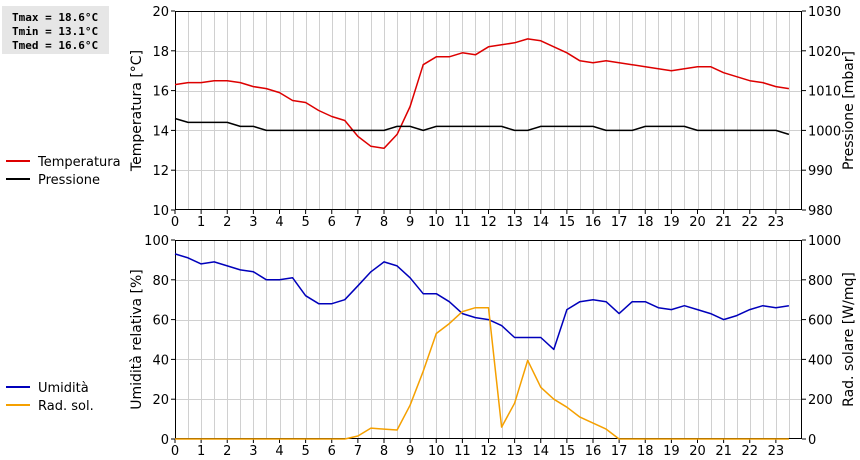 The height and width of the screenshot is (460, 860). Describe the element at coordinates (436, 222) in the screenshot. I see `top-x-tick-label: 10` at that location.